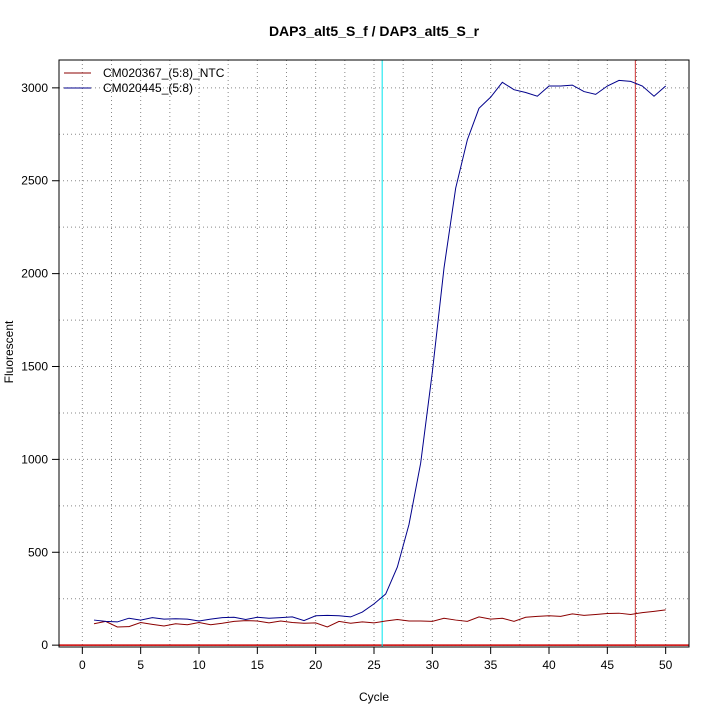 This screenshot has height=720, width=720. I want to click on legend-label-1: CM020367_(5:8)_NTC, so click(164, 73).